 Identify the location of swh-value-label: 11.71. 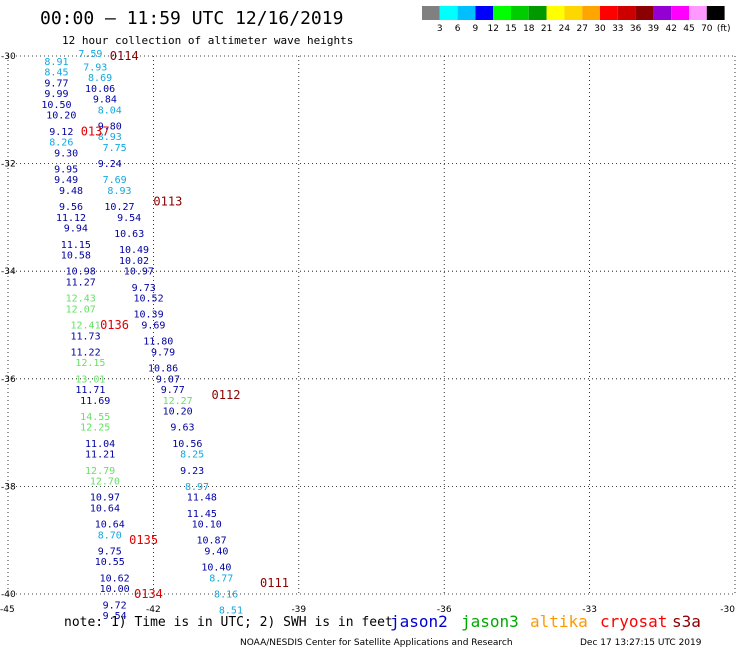
(90, 390).